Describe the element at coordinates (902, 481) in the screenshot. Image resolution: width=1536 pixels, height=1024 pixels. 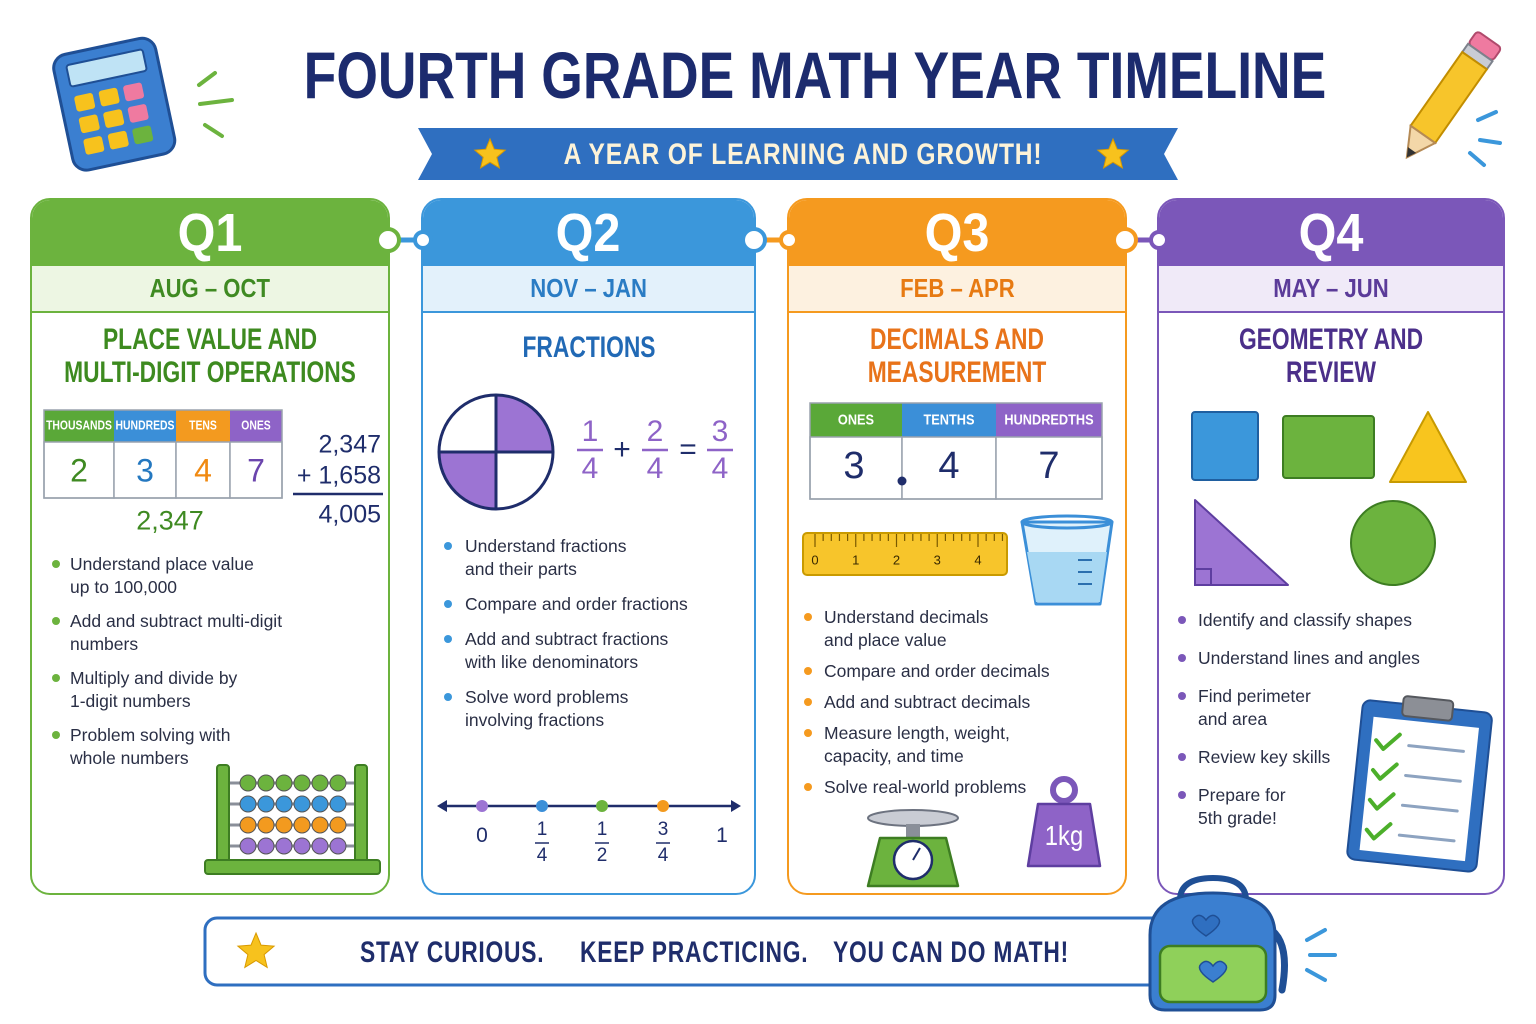
I see `decimal-point` at that location.